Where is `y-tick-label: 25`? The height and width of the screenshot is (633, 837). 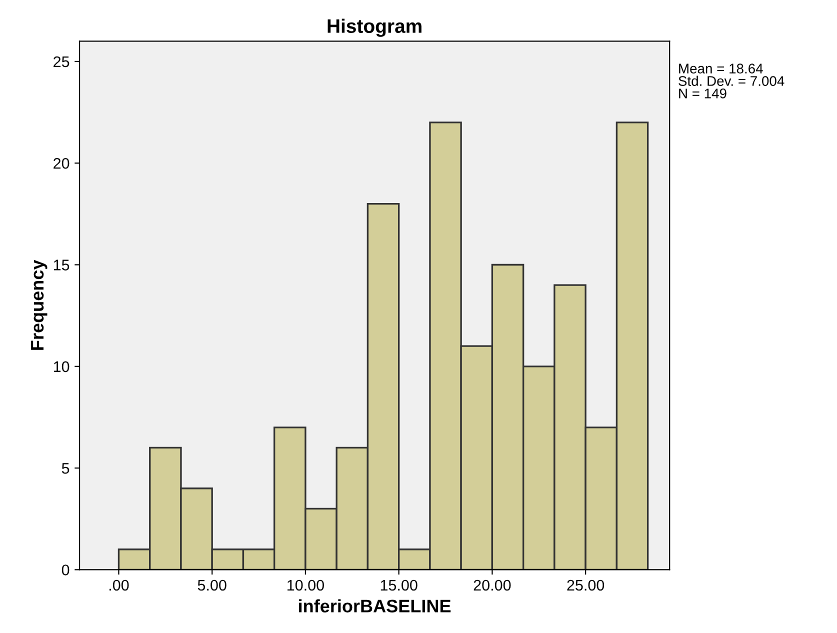 y-tick-label: 25 is located at coordinates (62, 62).